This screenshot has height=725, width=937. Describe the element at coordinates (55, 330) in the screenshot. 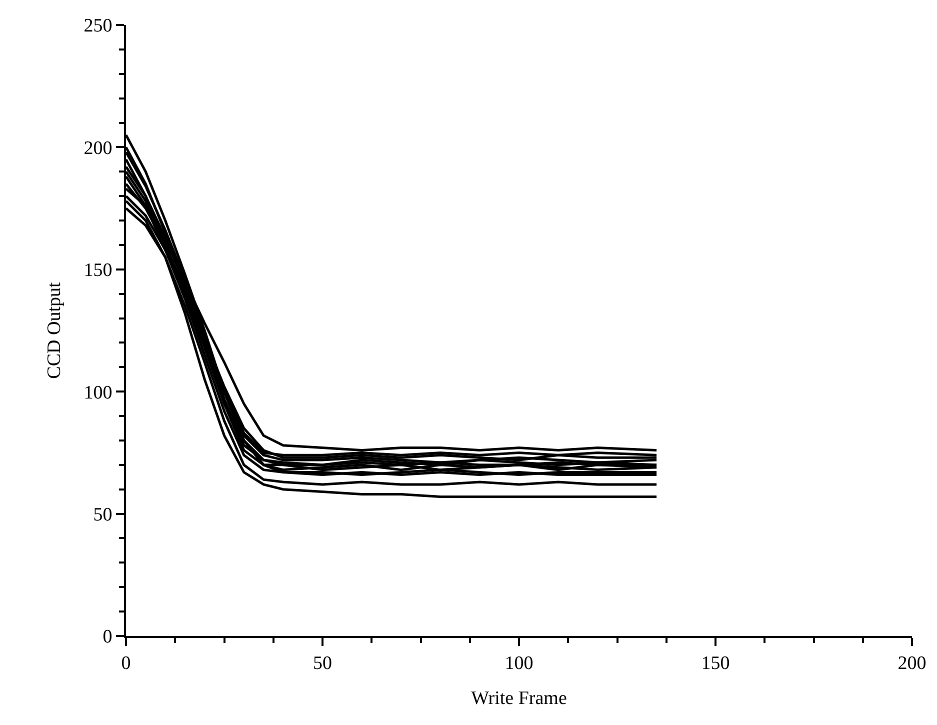

I see `y-axis-title: CCD Output` at that location.